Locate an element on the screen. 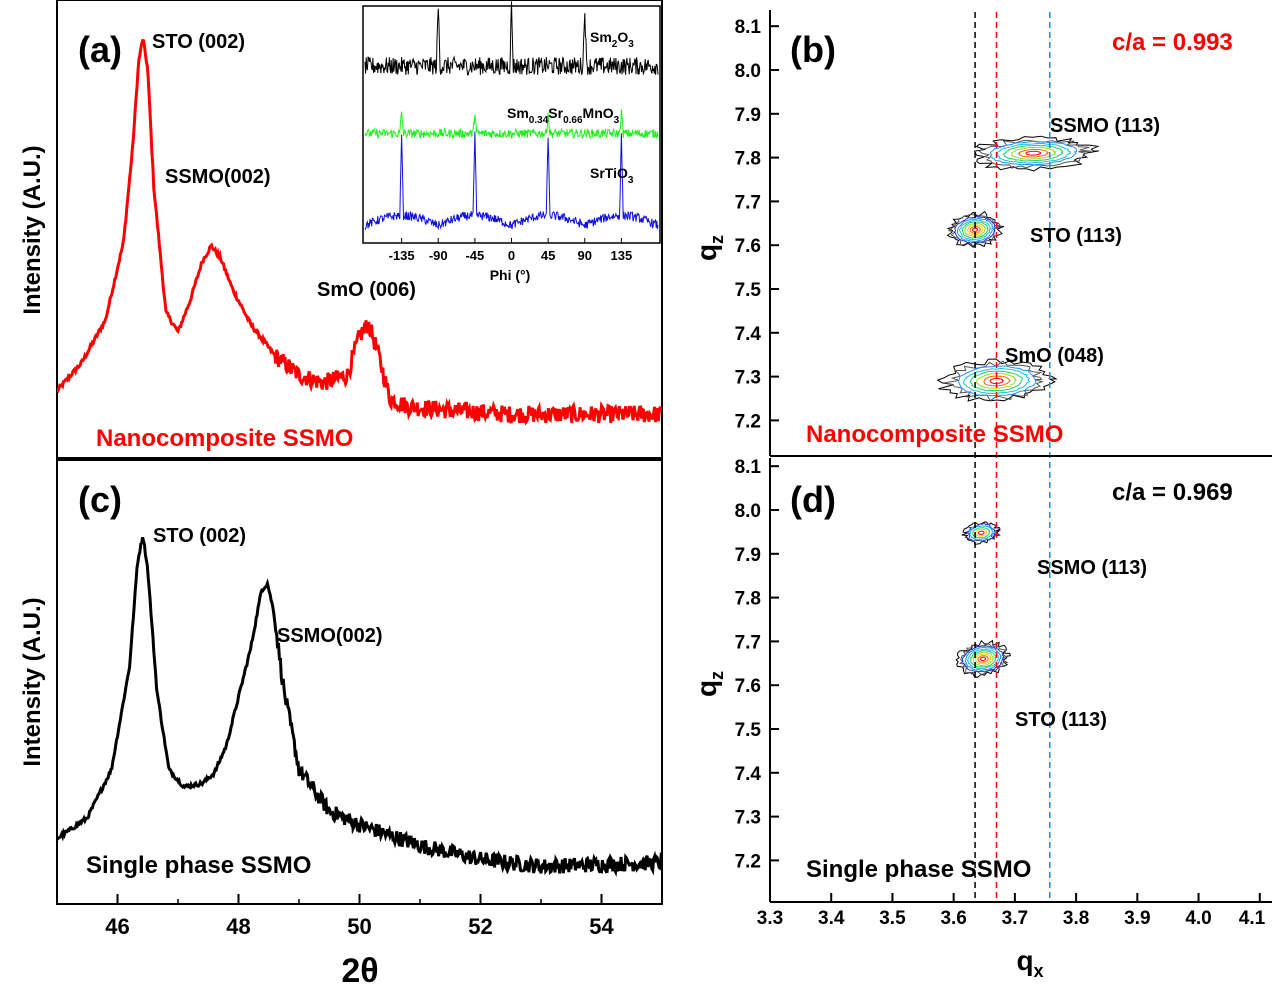 Image resolution: width=1272 pixels, height=989 pixels. x-tick-label: 3.8 is located at coordinates (1076, 918).